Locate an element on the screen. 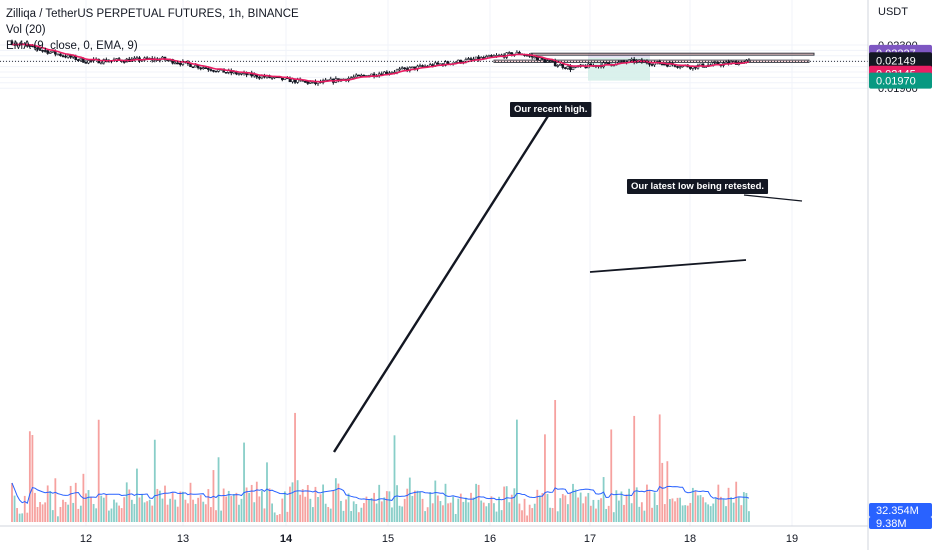 This screenshot has width=932, height=550. time-tick-label: 17 is located at coordinates (590, 539).